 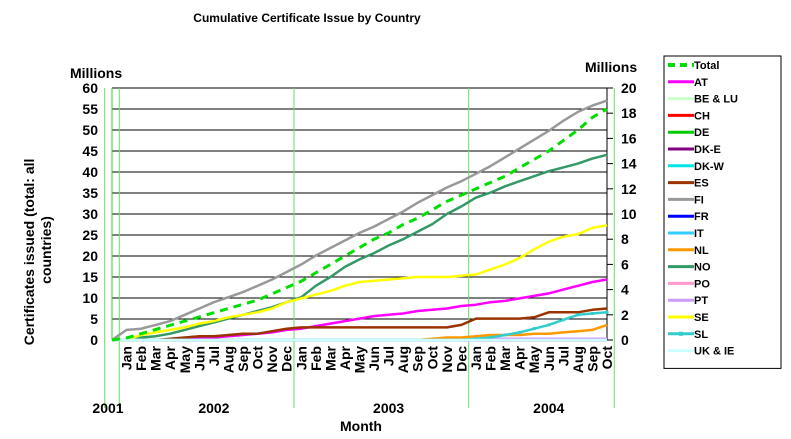 What do you see at coordinates (701, 133) in the screenshot?
I see `legend-label: DE` at bounding box center [701, 133].